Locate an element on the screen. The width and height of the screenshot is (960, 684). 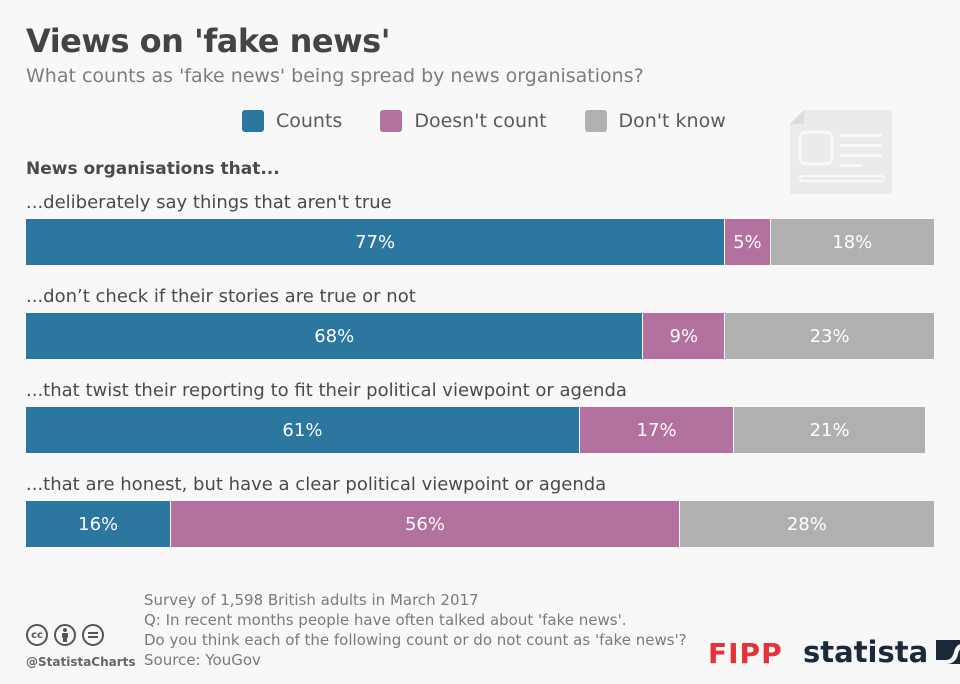
data-label: 56% is located at coordinates (424, 524).